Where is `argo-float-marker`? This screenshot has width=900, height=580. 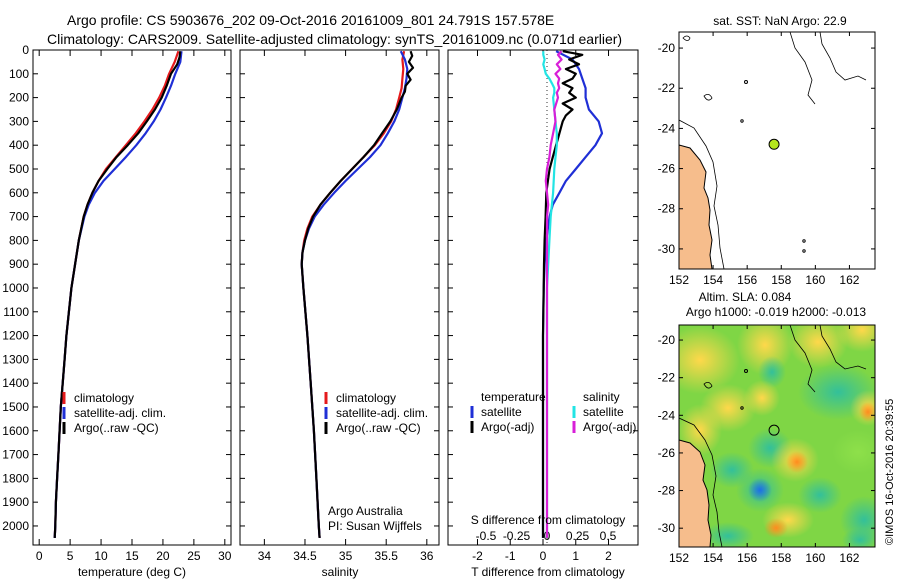 argo-float-marker is located at coordinates (774, 144).